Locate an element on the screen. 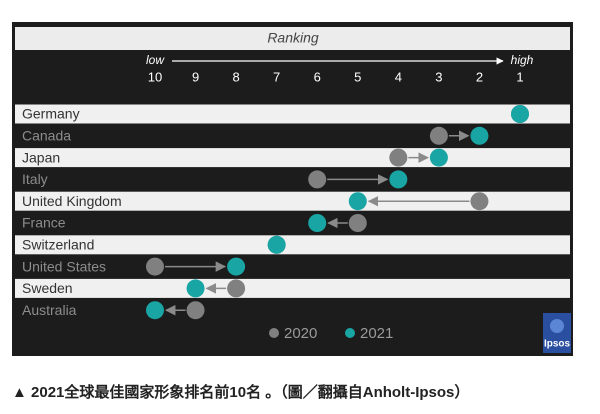 This screenshot has width=600, height=414. chart-title: Ranking is located at coordinates (293, 38).